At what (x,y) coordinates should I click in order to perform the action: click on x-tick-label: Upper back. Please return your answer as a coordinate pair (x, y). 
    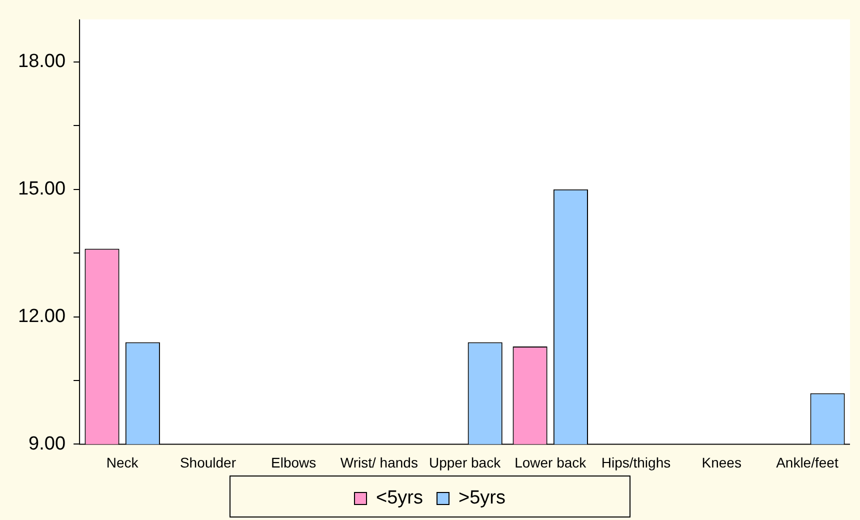
    Looking at the image, I should click on (465, 462).